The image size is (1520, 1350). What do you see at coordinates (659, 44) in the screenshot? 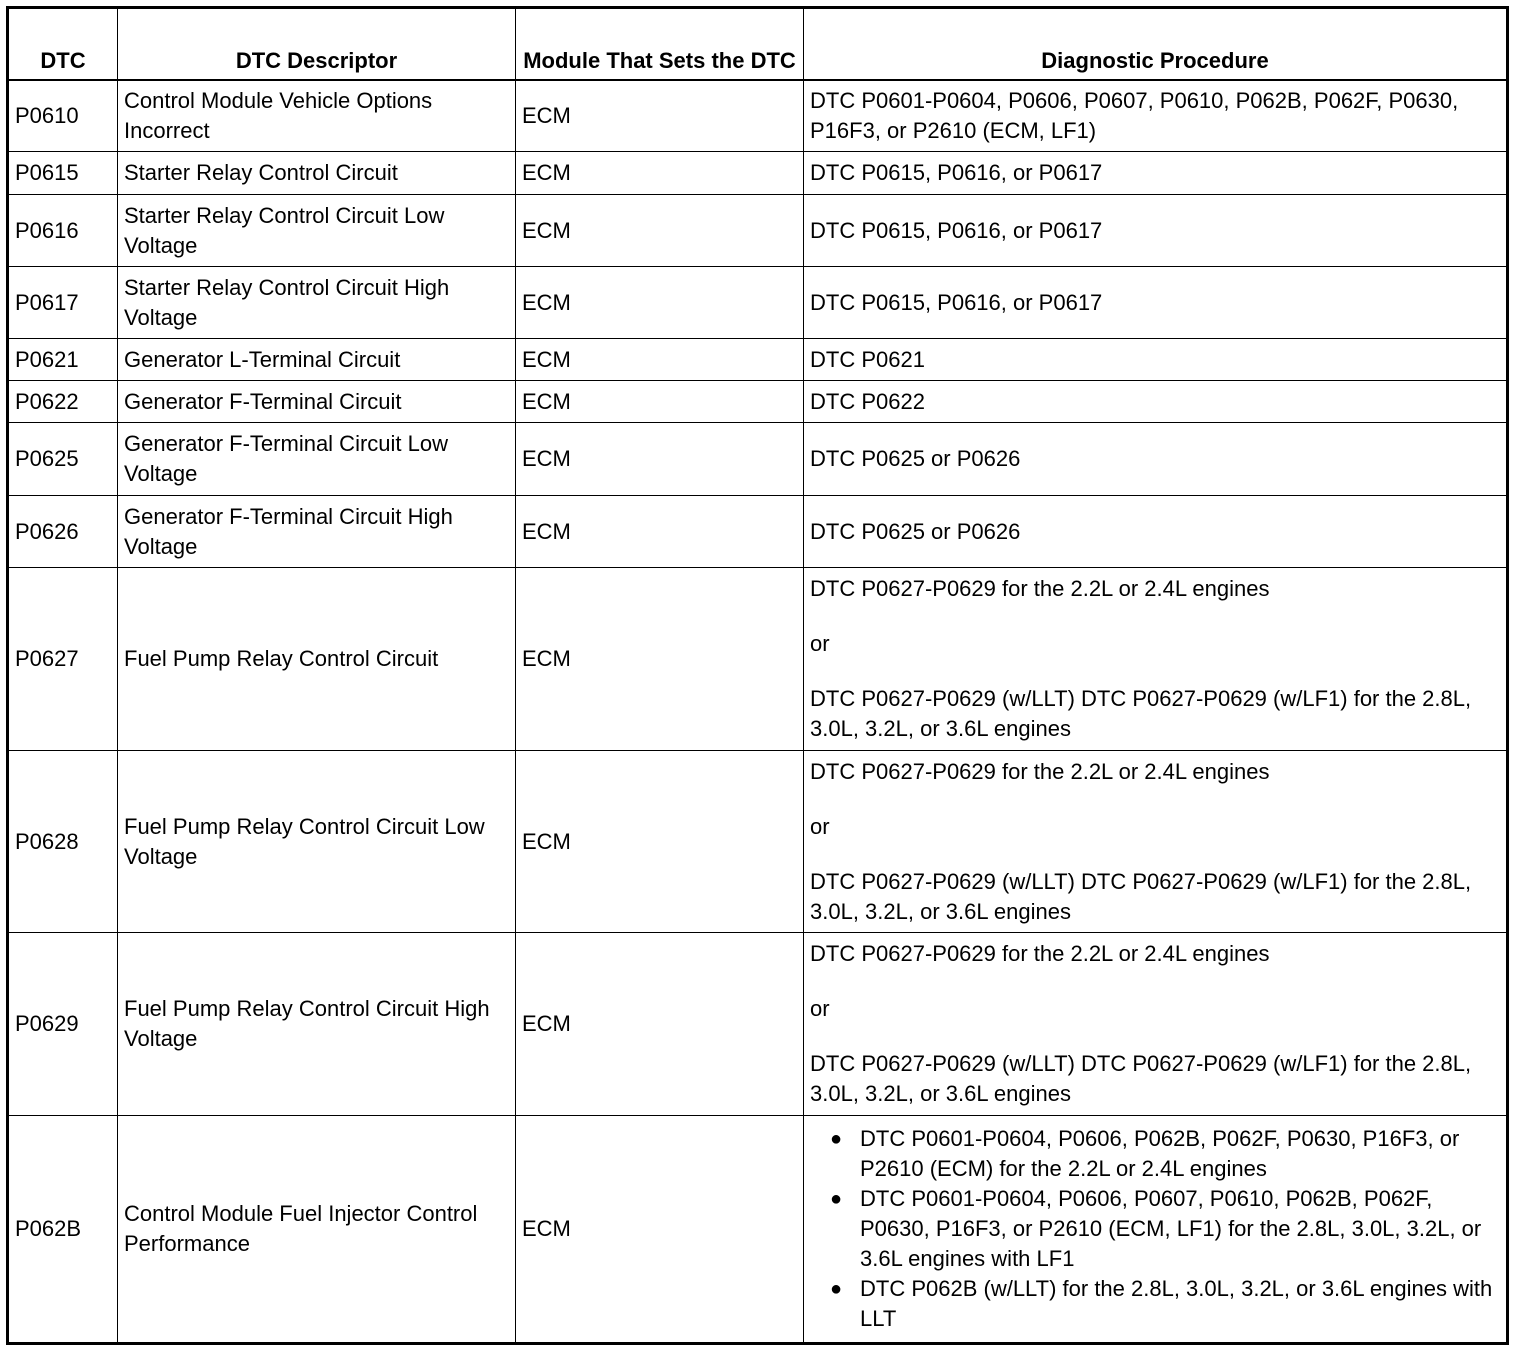
I see `header-module: Module That Sets the DTC` at bounding box center [659, 44].